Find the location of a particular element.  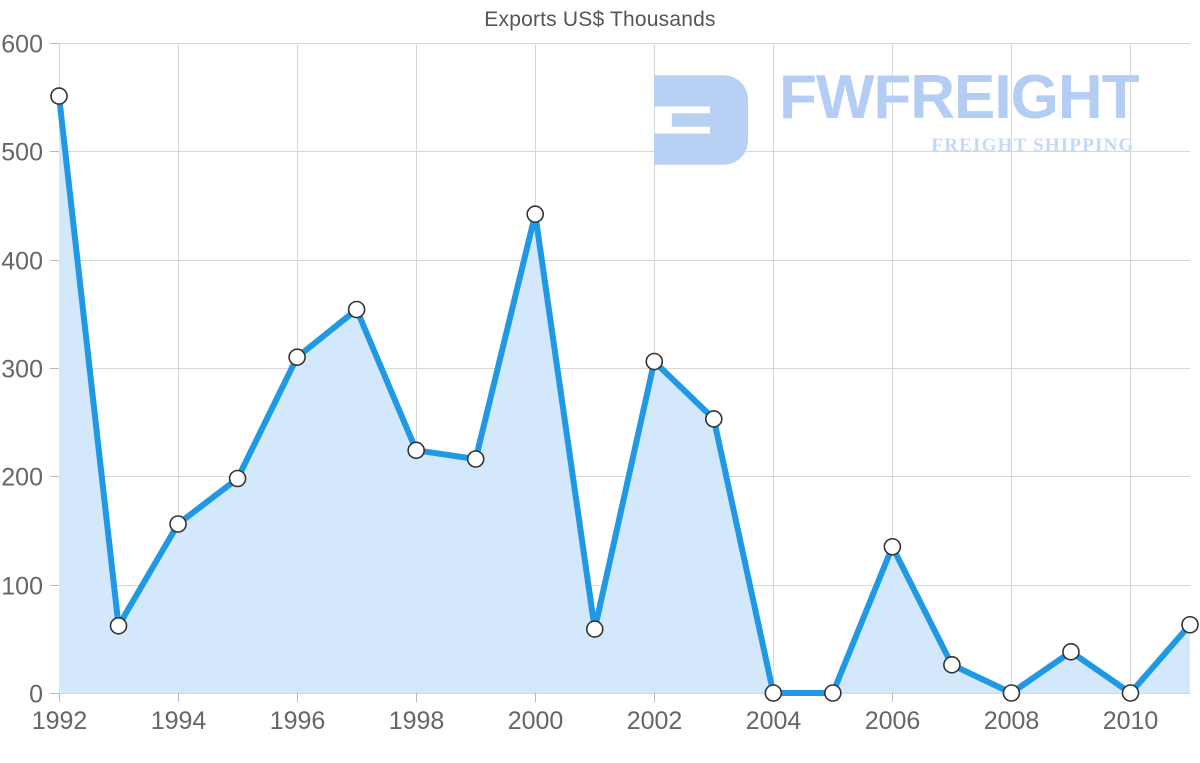

chart-title: Exports US$ Thousands is located at coordinates (600, 19).